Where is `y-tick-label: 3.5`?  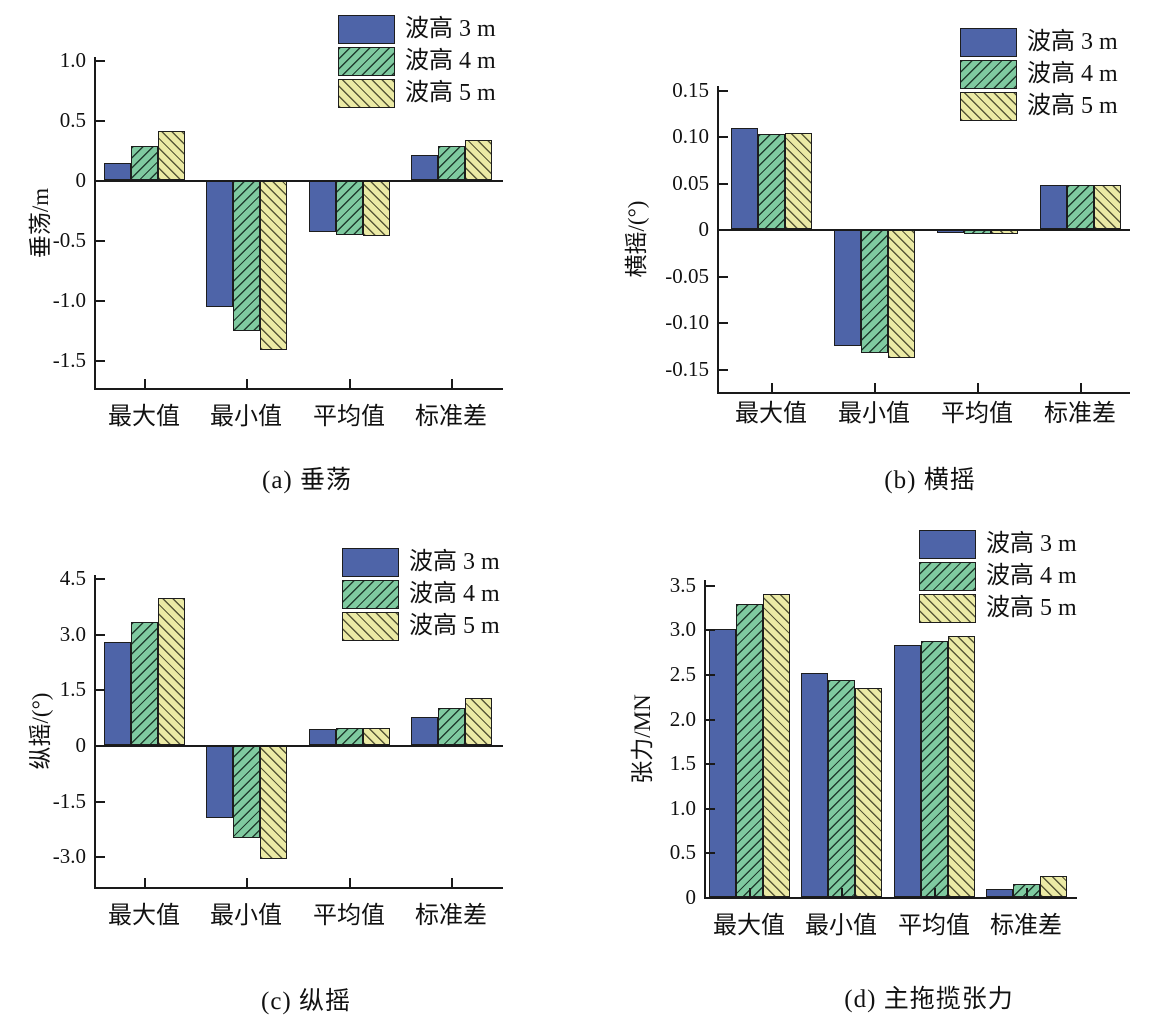
y-tick-label: 3.5 is located at coordinates (682, 584).